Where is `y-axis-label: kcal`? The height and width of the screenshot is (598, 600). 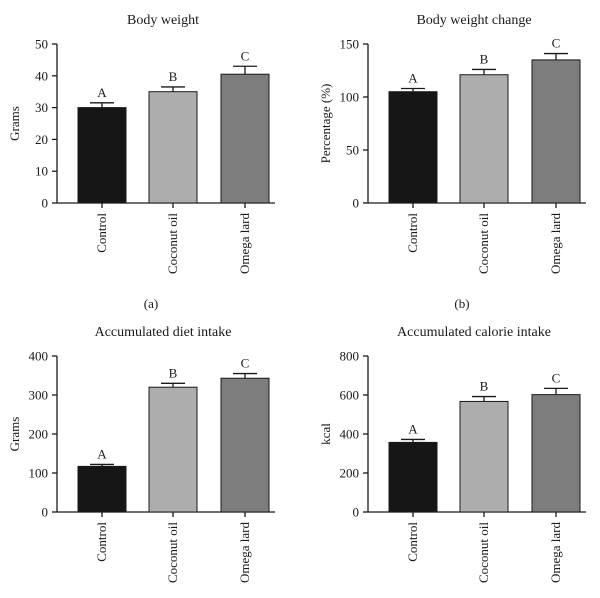
y-axis-label: kcal is located at coordinates (325, 434).